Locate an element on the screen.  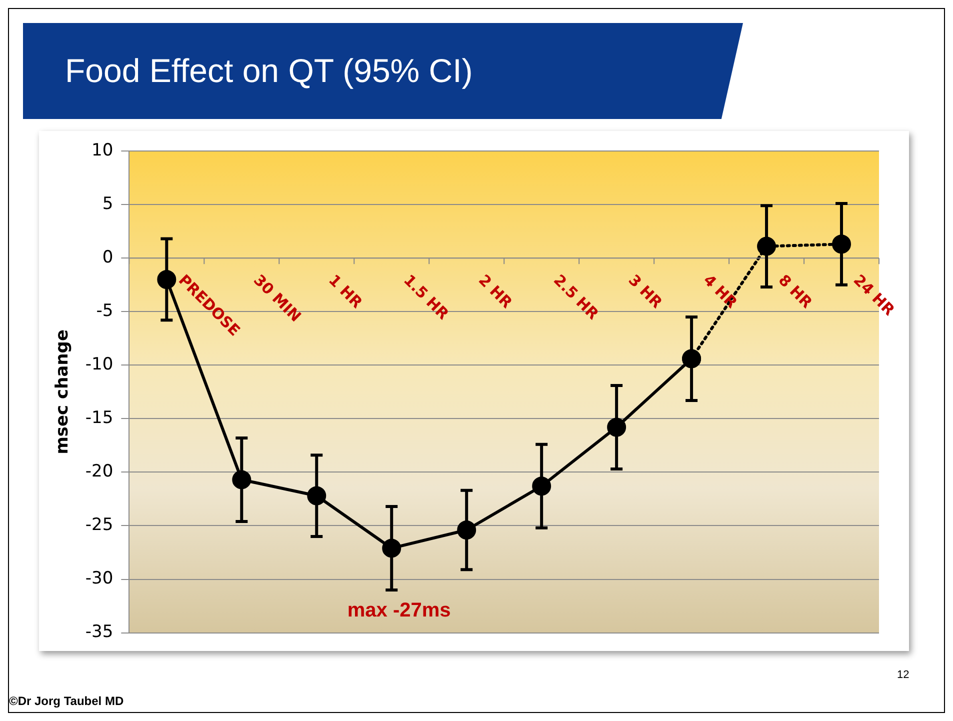
y-tick-label: -25 is located at coordinates (99, 525).